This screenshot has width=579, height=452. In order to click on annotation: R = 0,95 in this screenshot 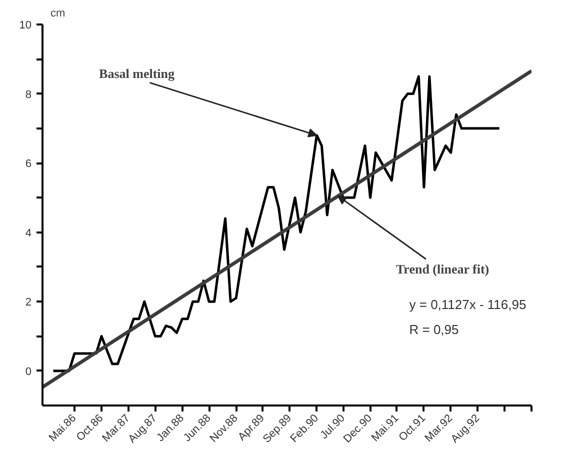, I will do `click(434, 329)`.